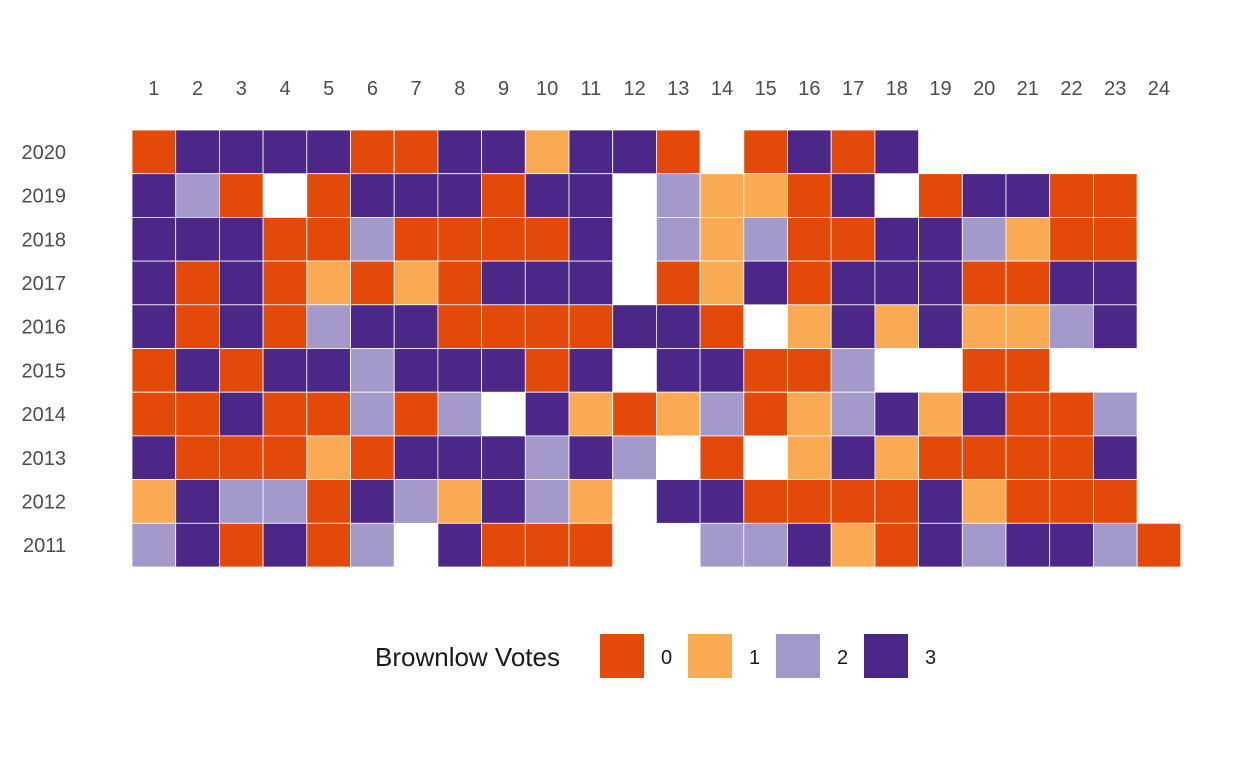 The height and width of the screenshot is (768, 1248). Describe the element at coordinates (44, 415) in the screenshot. I see `y-tick-label: 2014` at that location.